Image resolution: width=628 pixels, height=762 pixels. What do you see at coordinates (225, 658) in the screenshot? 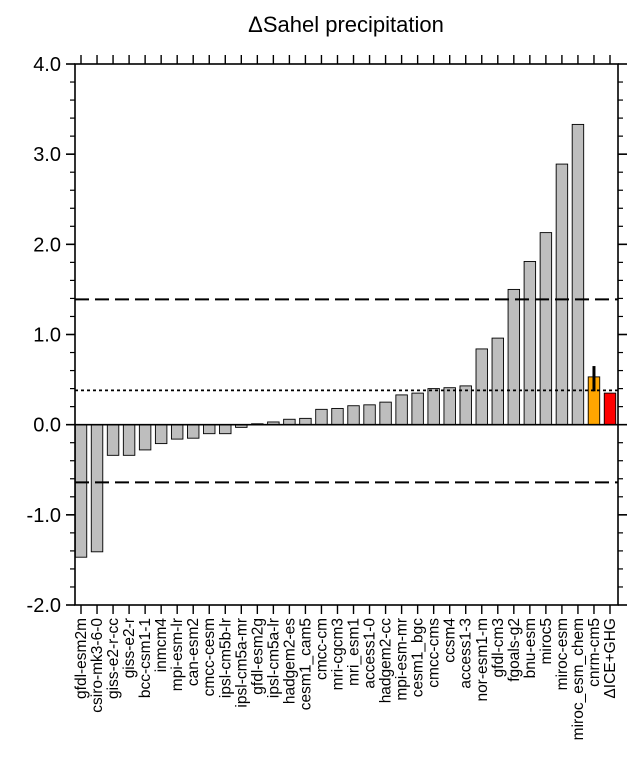
I see `xtick-label-ipsl-cm5b-lr: ipsl-cm5b-lr` at bounding box center [225, 658].